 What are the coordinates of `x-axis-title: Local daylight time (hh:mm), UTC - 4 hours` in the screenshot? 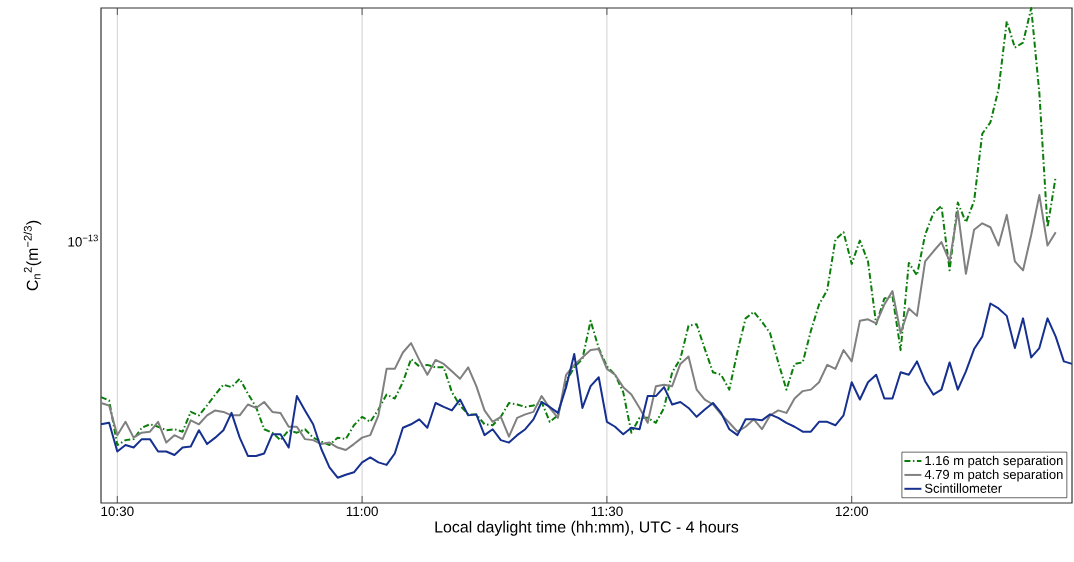 It's located at (587, 528).